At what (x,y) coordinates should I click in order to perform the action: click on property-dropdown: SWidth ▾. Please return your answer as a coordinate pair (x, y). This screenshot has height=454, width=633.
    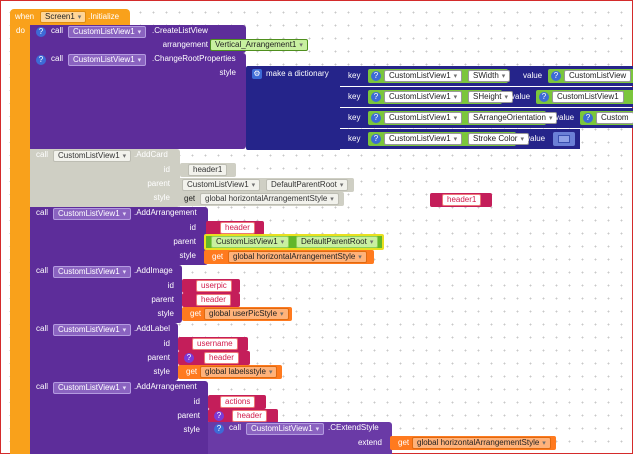
    Looking at the image, I should click on (489, 76).